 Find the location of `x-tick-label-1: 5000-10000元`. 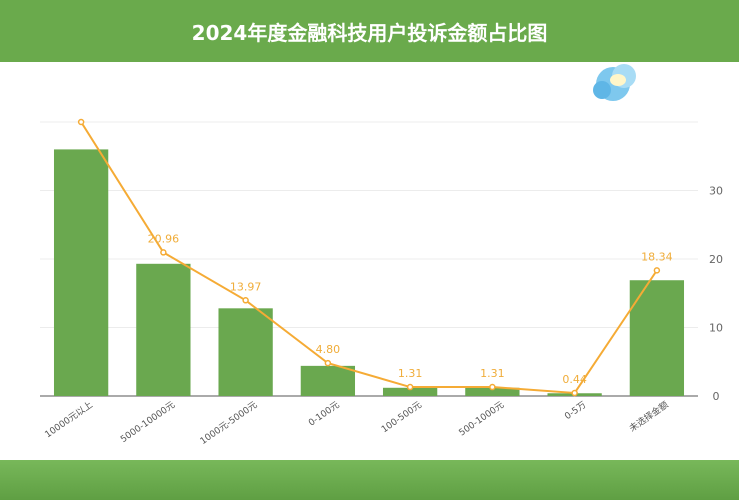

x-tick-label-1: 5000-10000元 is located at coordinates (148, 422).